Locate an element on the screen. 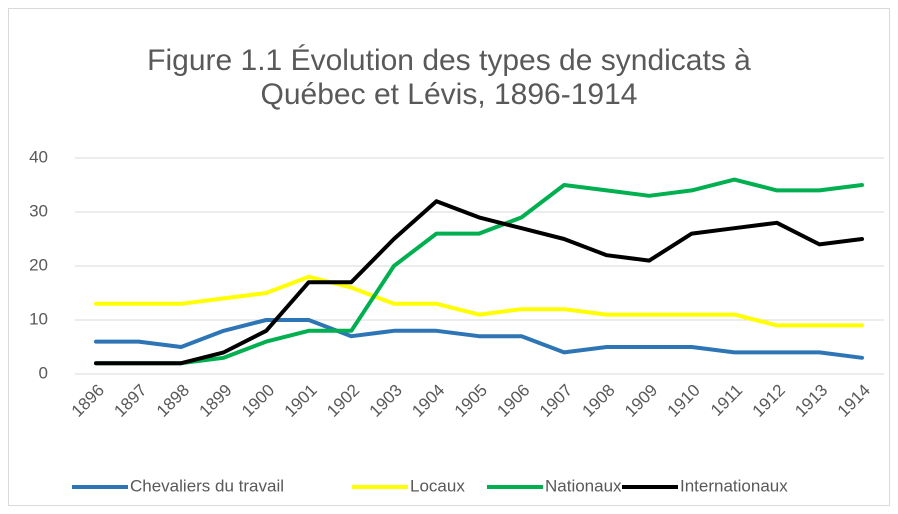 The image size is (898, 514). y-tick-label: 0 is located at coordinates (43, 372).